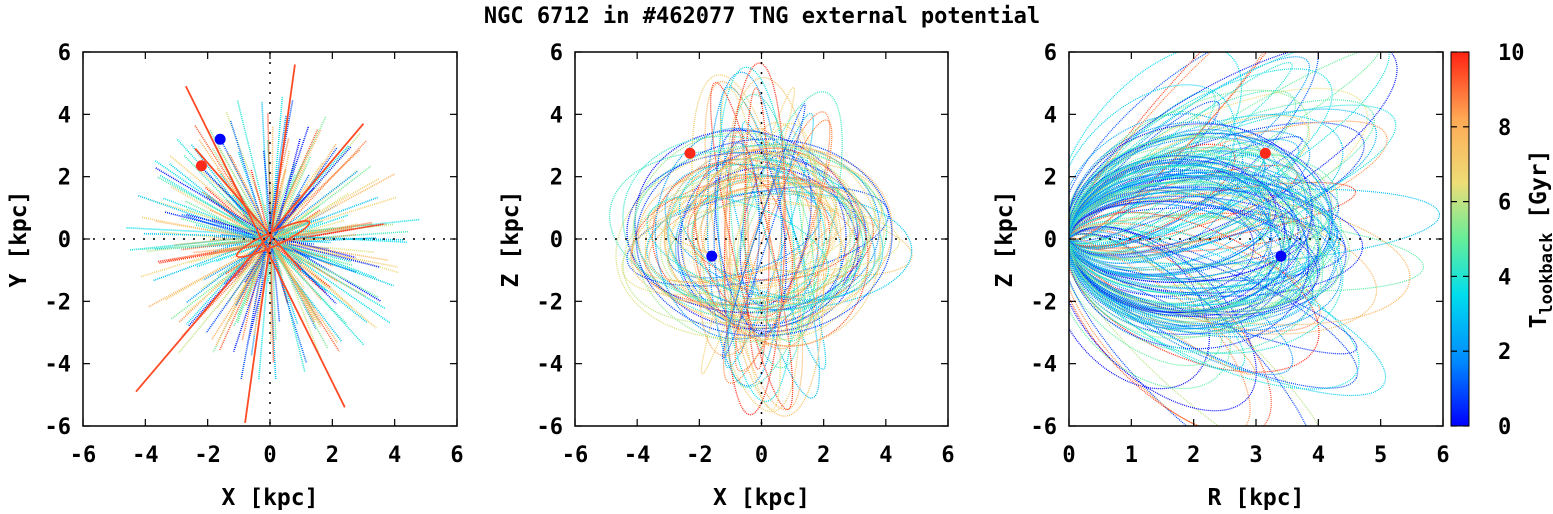  I want to click on x-tick-label: -4, so click(145, 455).